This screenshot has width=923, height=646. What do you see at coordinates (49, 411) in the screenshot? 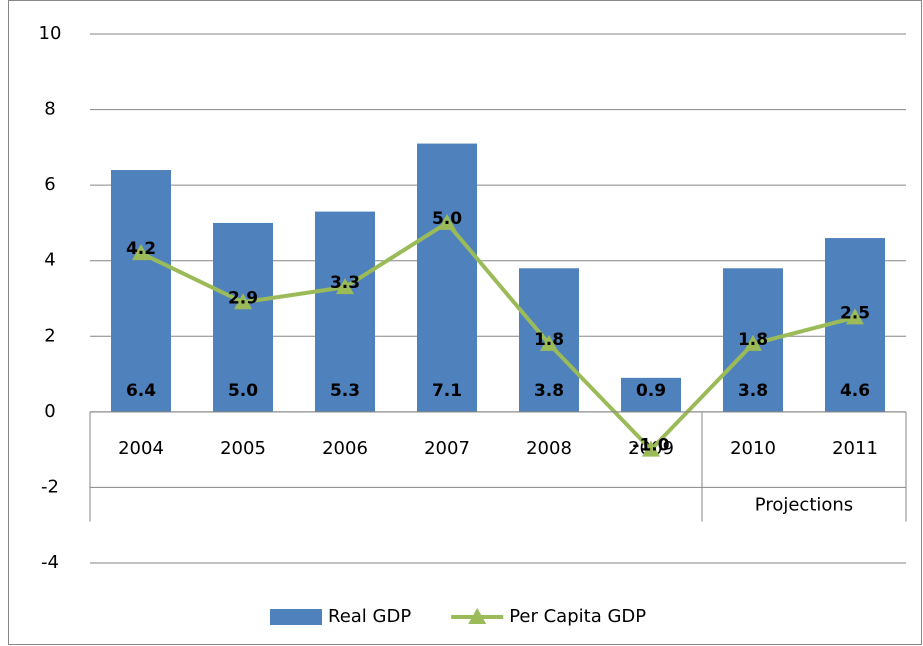
I see `y-tick-label: 0` at bounding box center [49, 411].